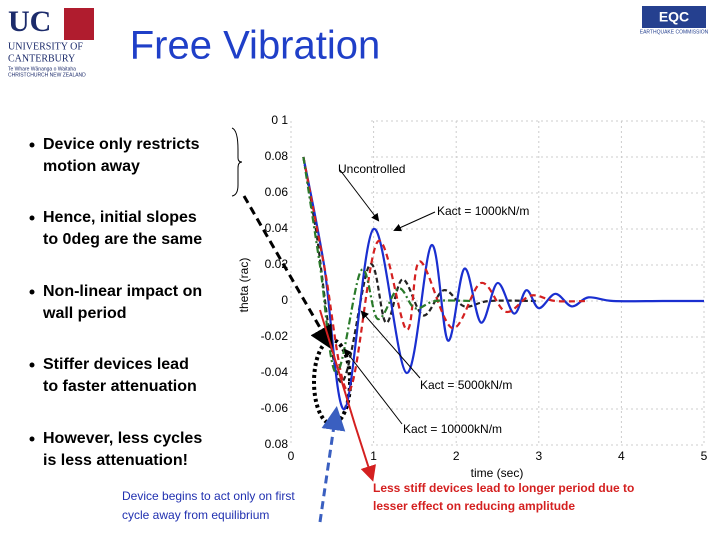  Describe the element at coordinates (275, 336) in the screenshot. I see `y-tick-label: -0.02` at that location.